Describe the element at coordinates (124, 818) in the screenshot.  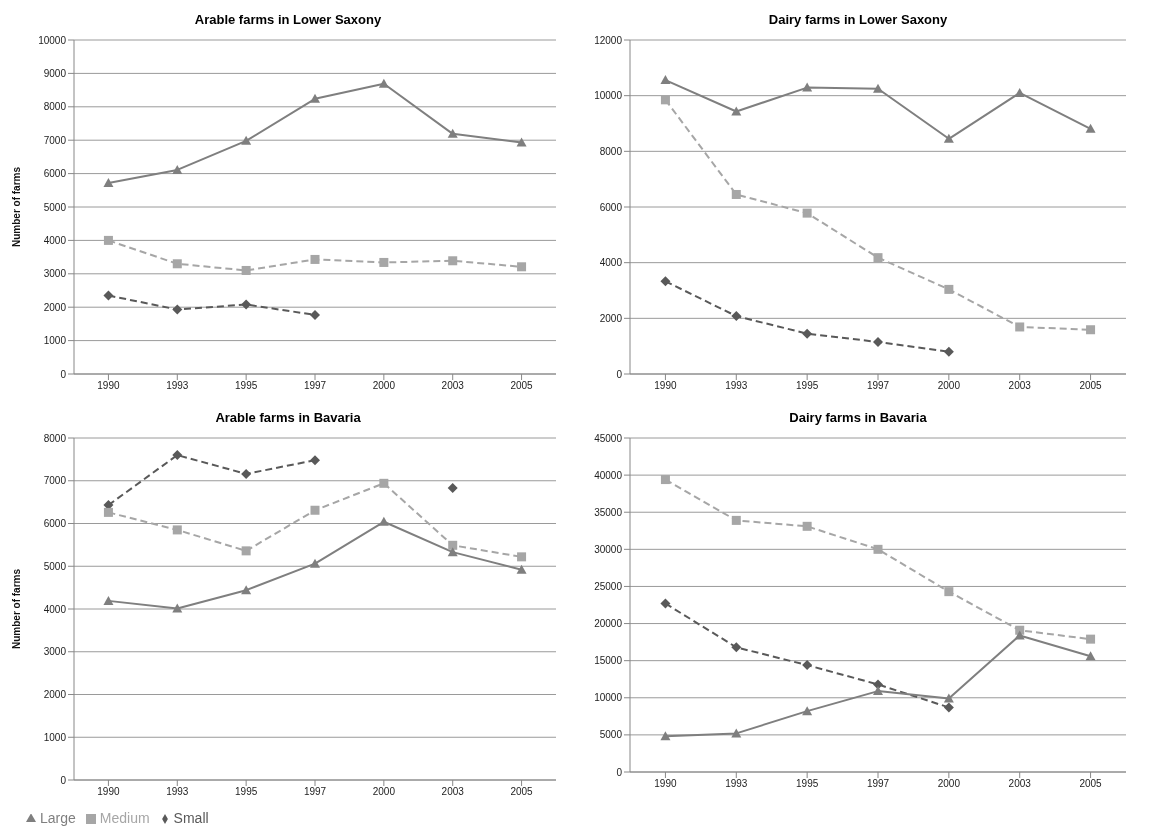
I see `legend-label: Medium` at that location.